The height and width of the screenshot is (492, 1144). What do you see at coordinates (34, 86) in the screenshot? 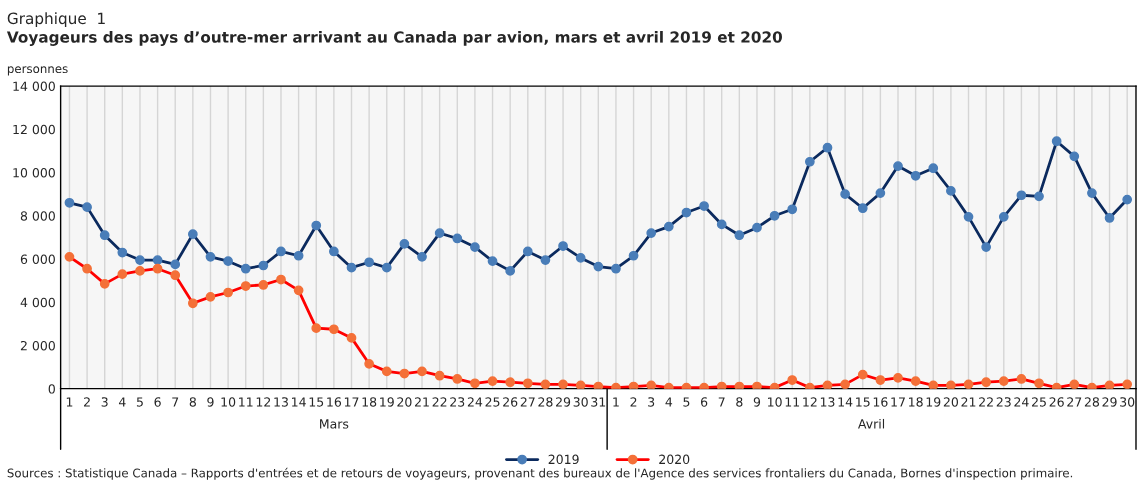
I see `y-tick-label: 14 000` at bounding box center [34, 86].